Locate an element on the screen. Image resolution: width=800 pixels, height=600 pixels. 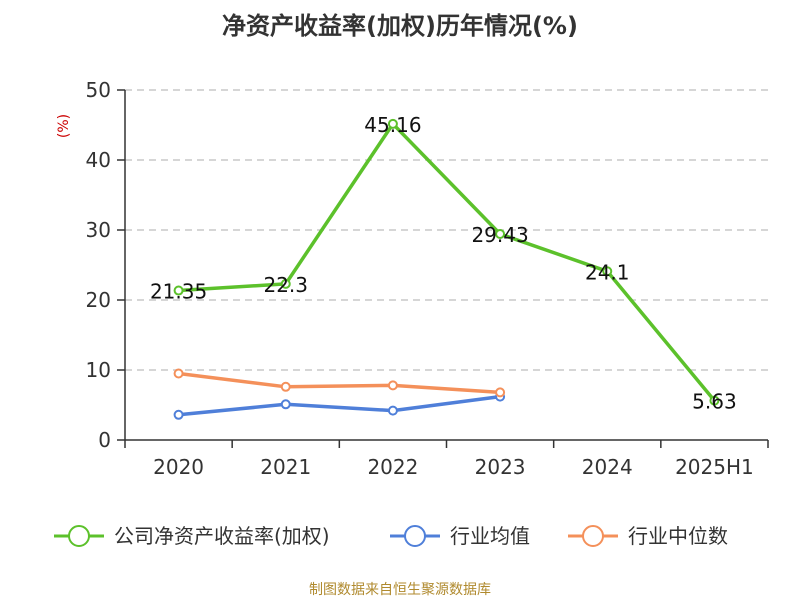
legend-label: 公司净资产收益率(加权) is located at coordinates (222, 536).